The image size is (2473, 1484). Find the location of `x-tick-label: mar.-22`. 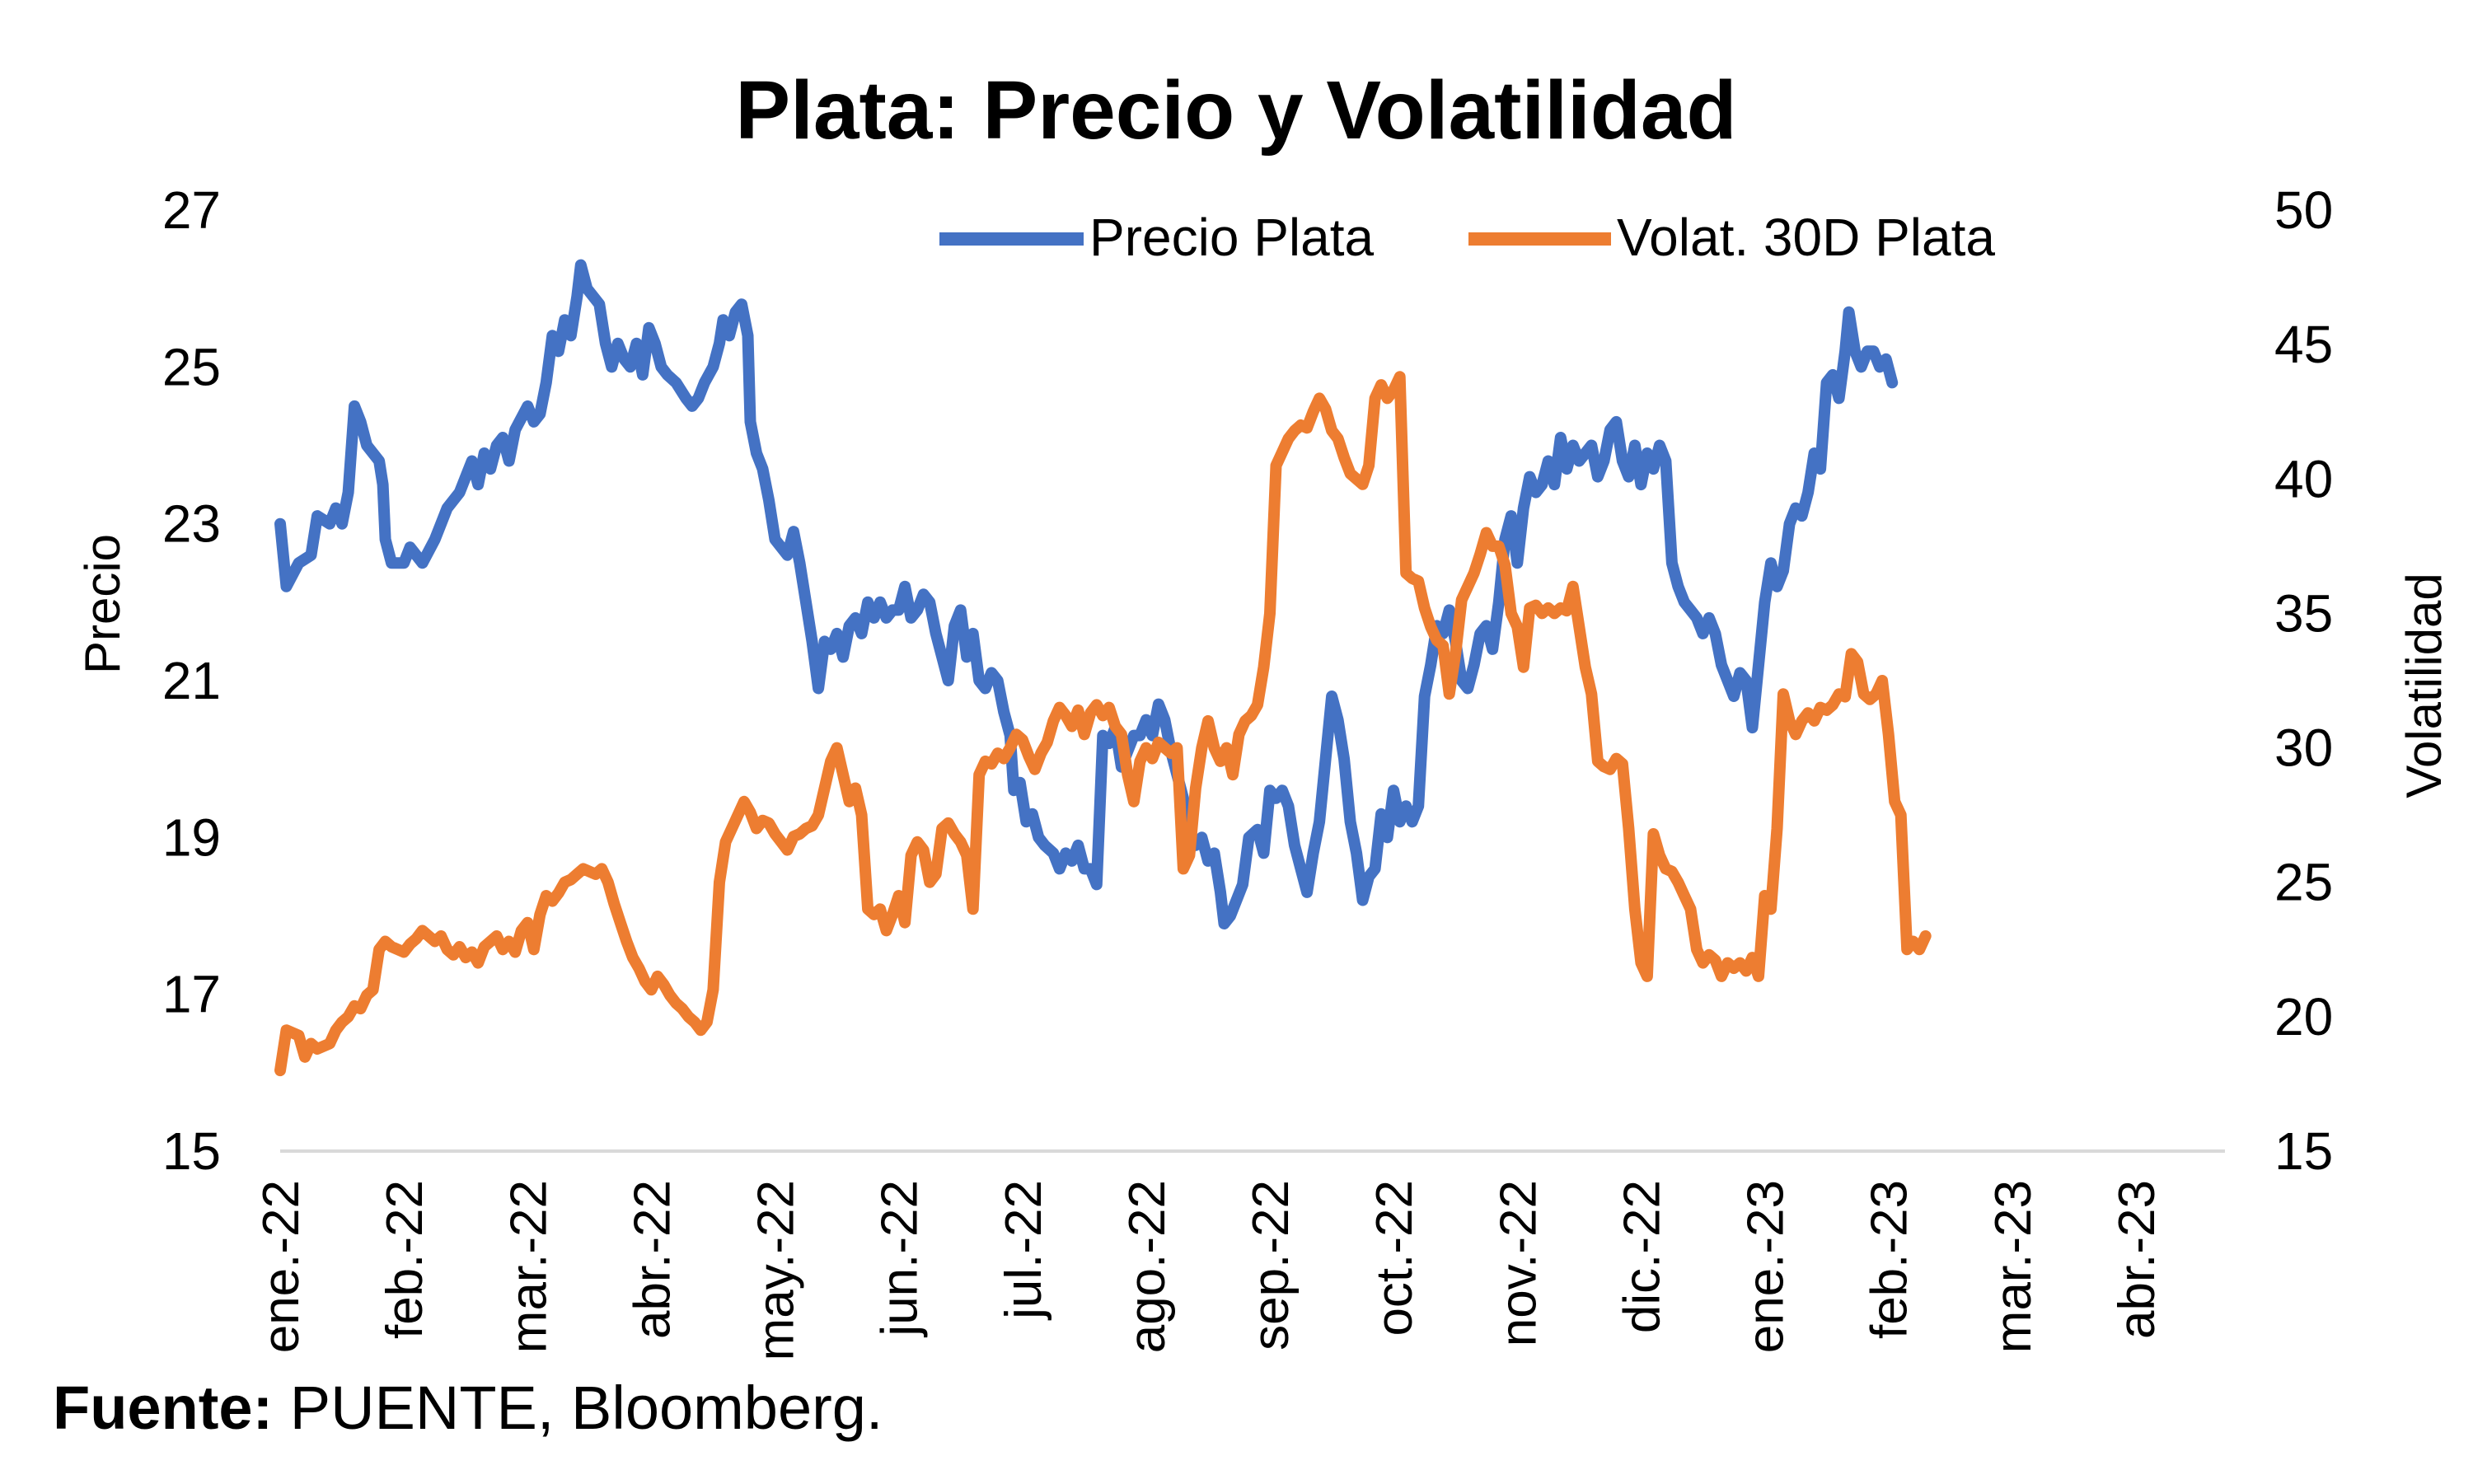

x-tick-label: mar.-22 is located at coordinates (528, 1266).